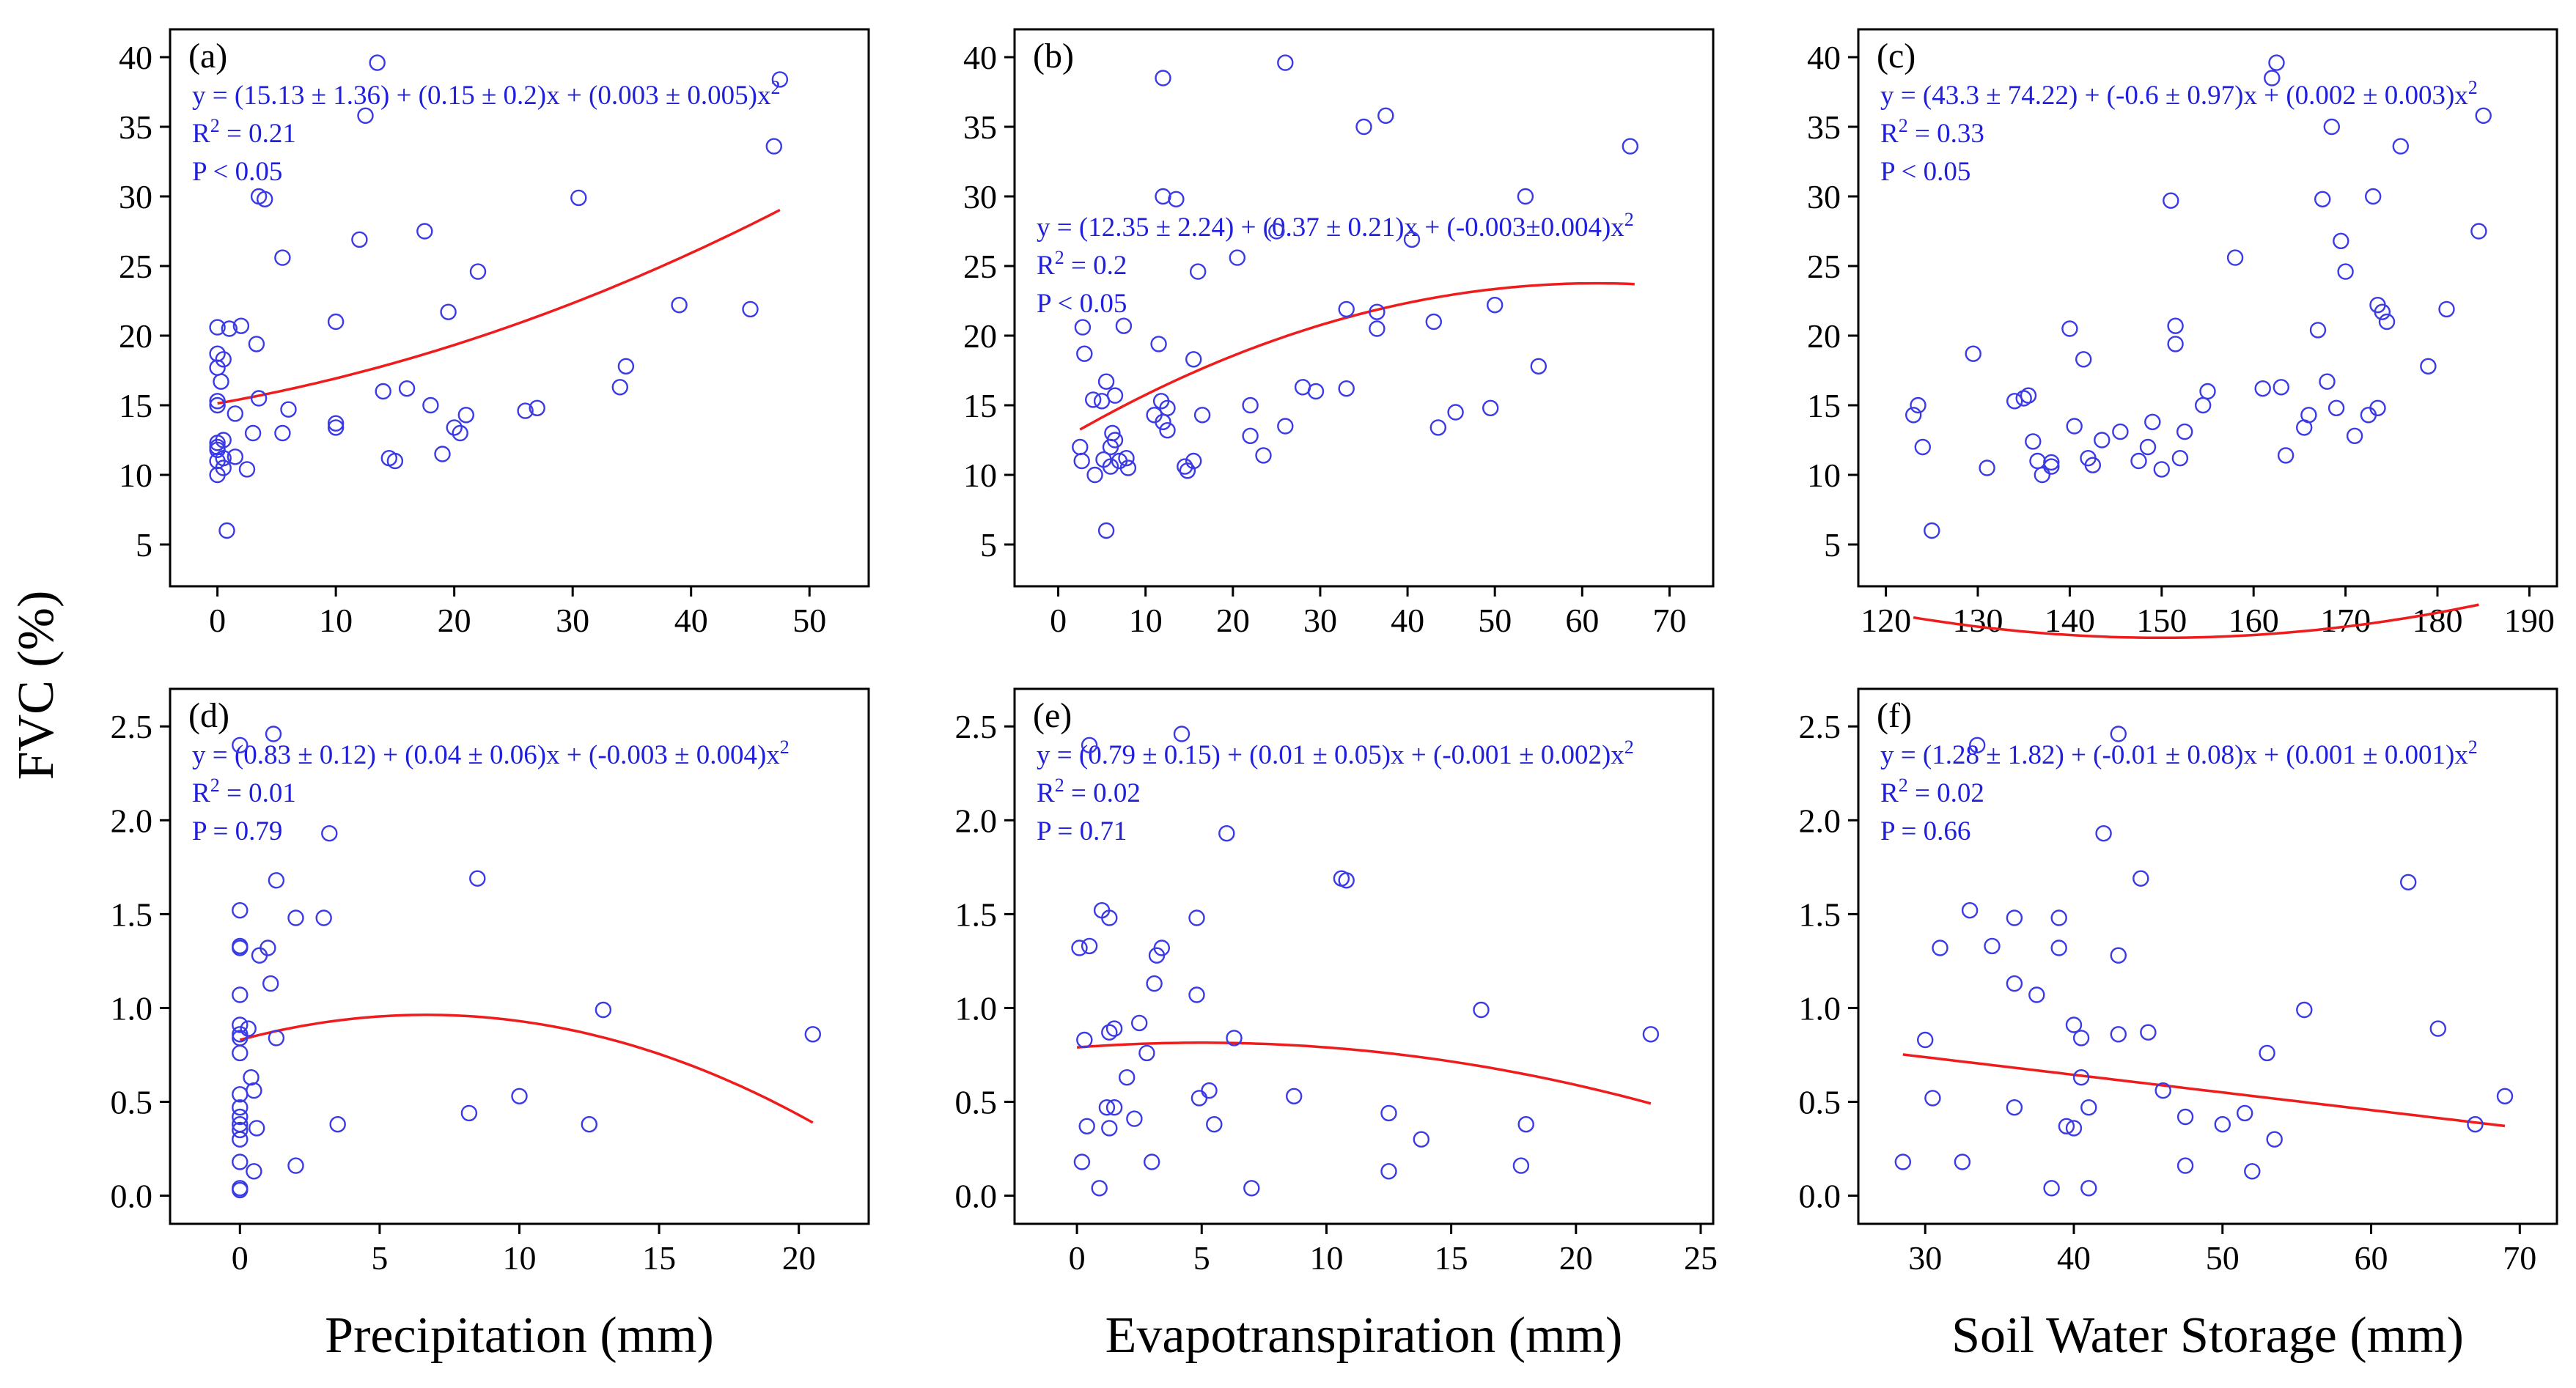 This screenshot has width=2576, height=1388. What do you see at coordinates (2207, 308) in the screenshot?
I see `plot-frame` at bounding box center [2207, 308].